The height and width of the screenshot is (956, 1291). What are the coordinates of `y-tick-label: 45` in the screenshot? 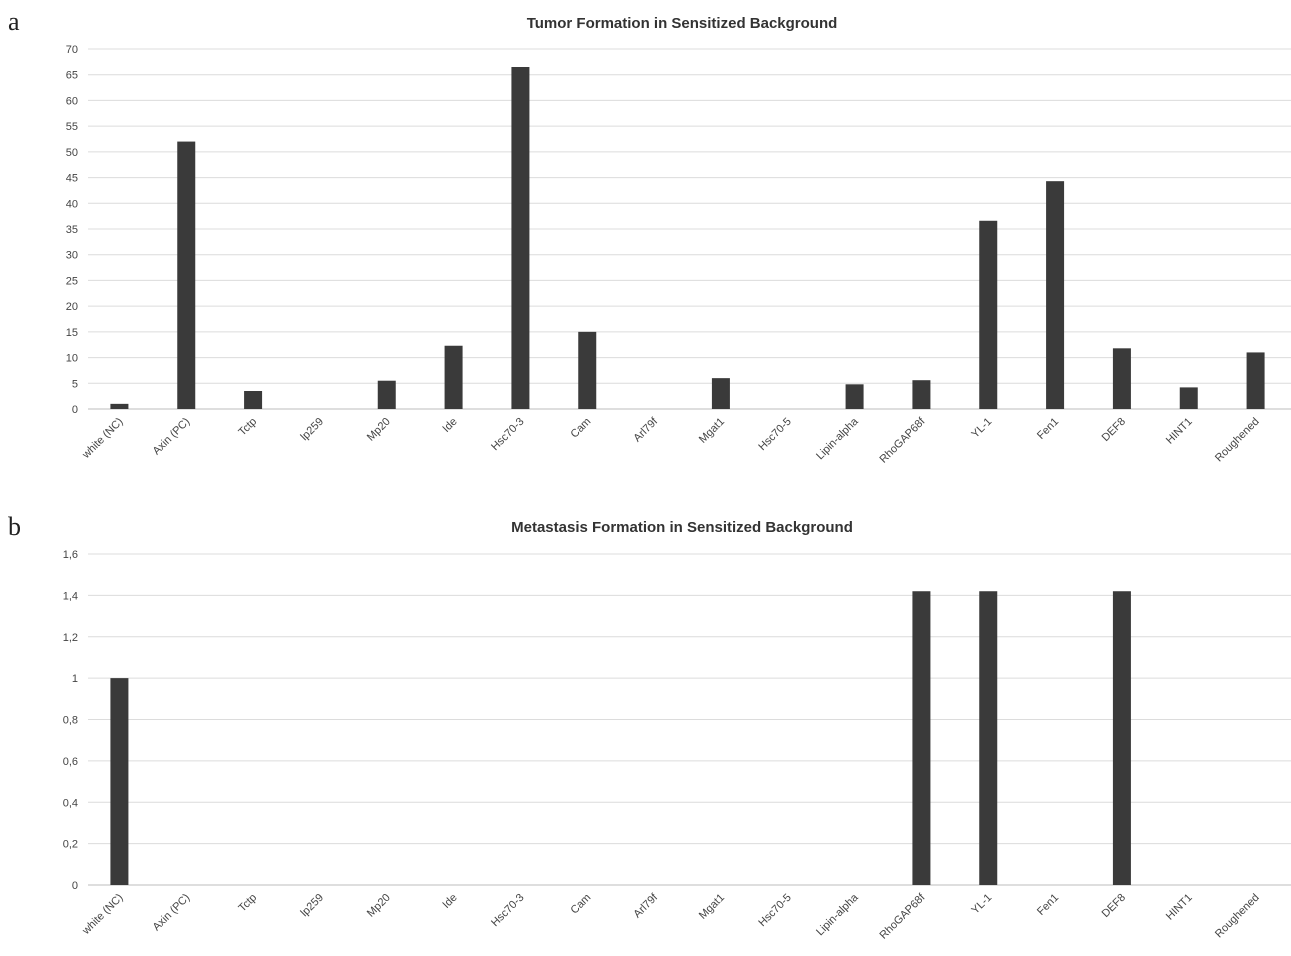 It's located at (72, 179).